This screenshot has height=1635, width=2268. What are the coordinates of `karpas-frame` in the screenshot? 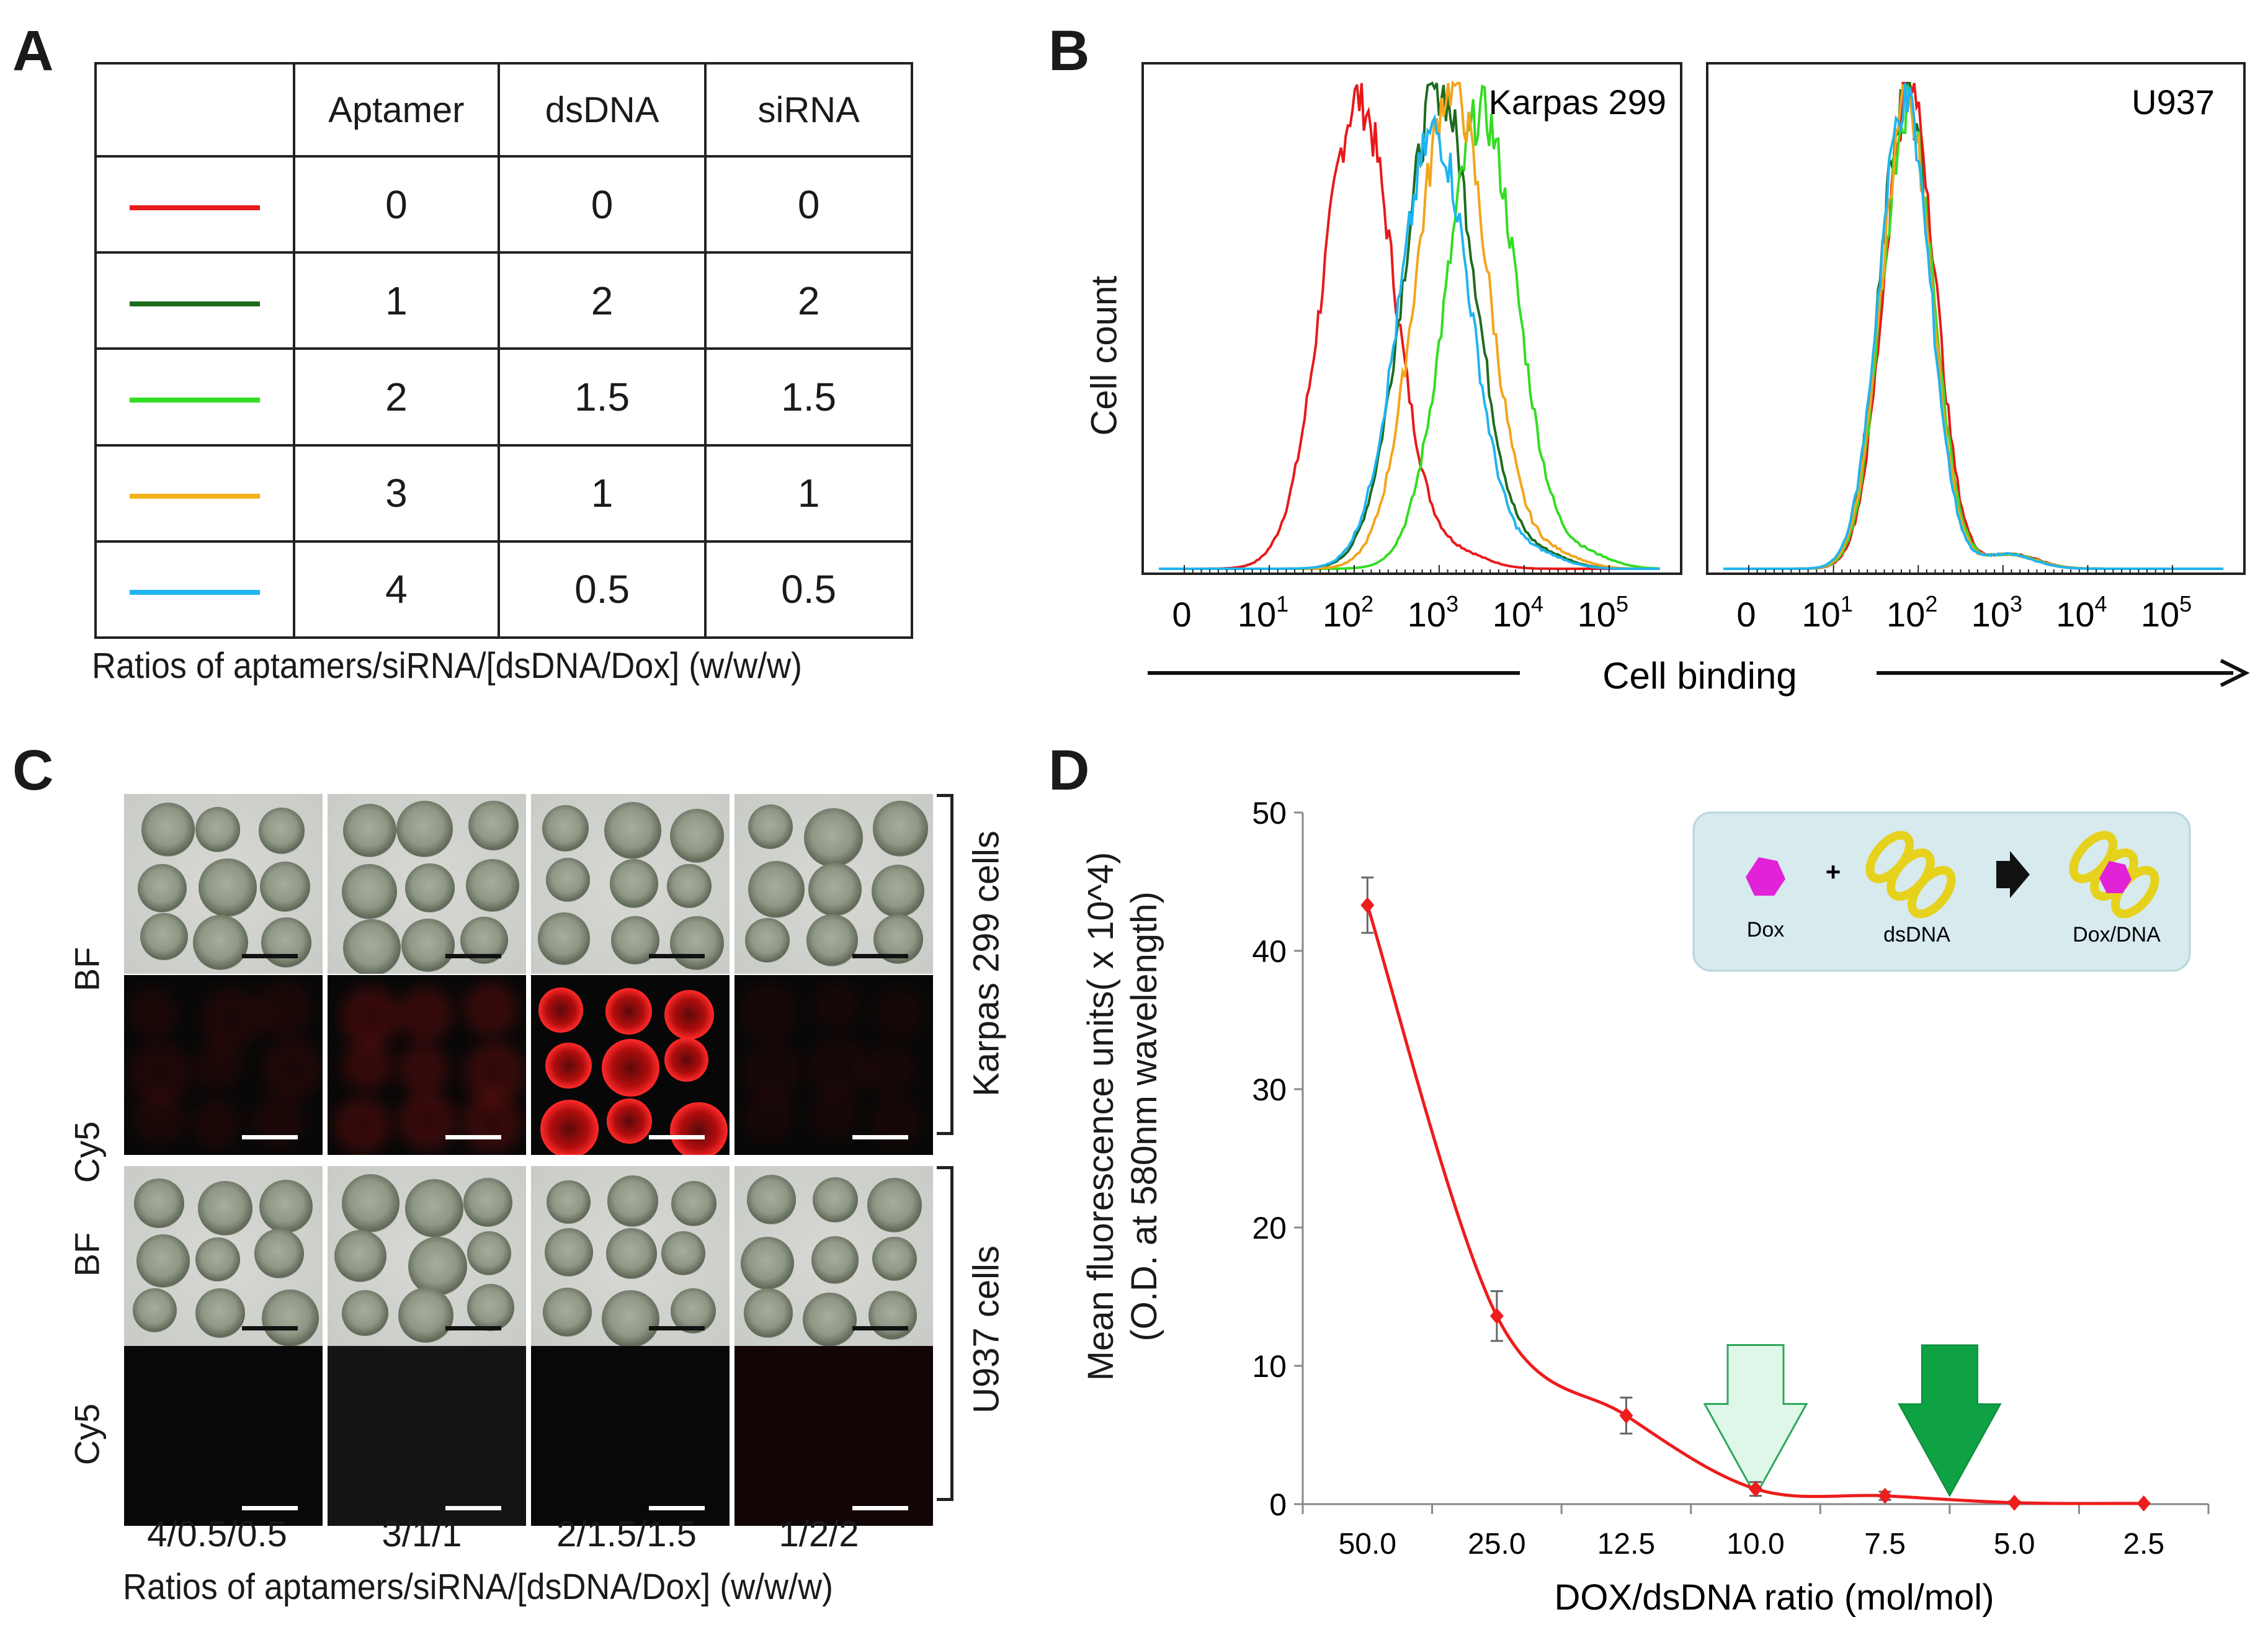 It's located at (1411, 318).